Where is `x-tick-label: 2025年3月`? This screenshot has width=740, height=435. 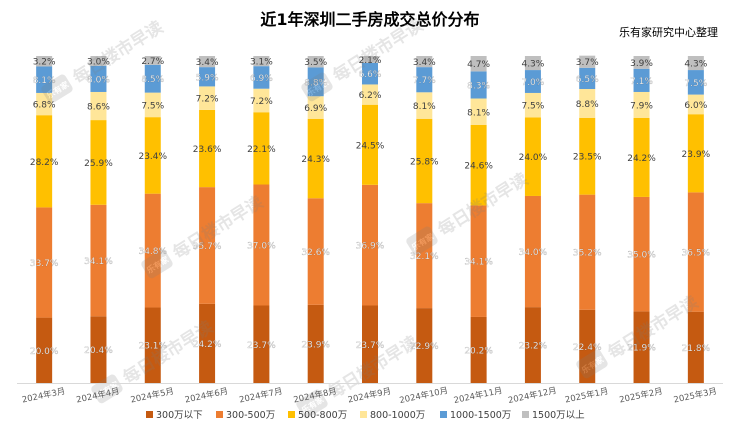 x-tick-label: 2025年3月 is located at coordinates (695, 396).